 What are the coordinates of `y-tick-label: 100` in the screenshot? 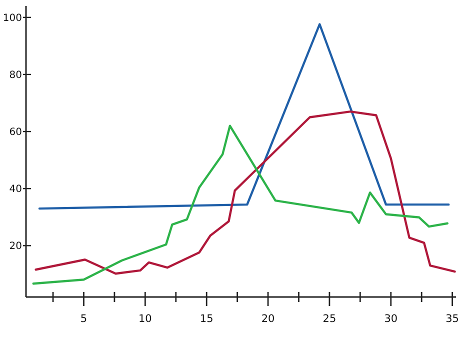 It's located at (12, 18).